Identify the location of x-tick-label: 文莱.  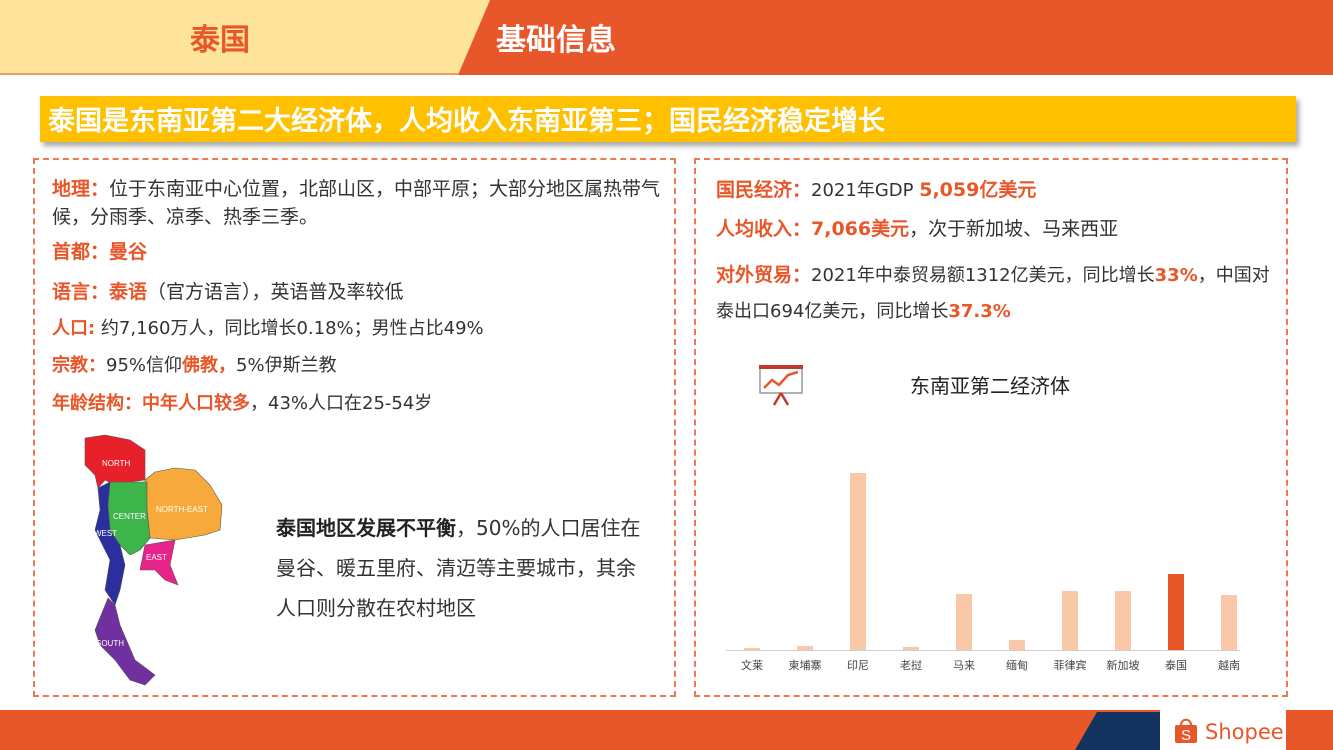
(752, 665).